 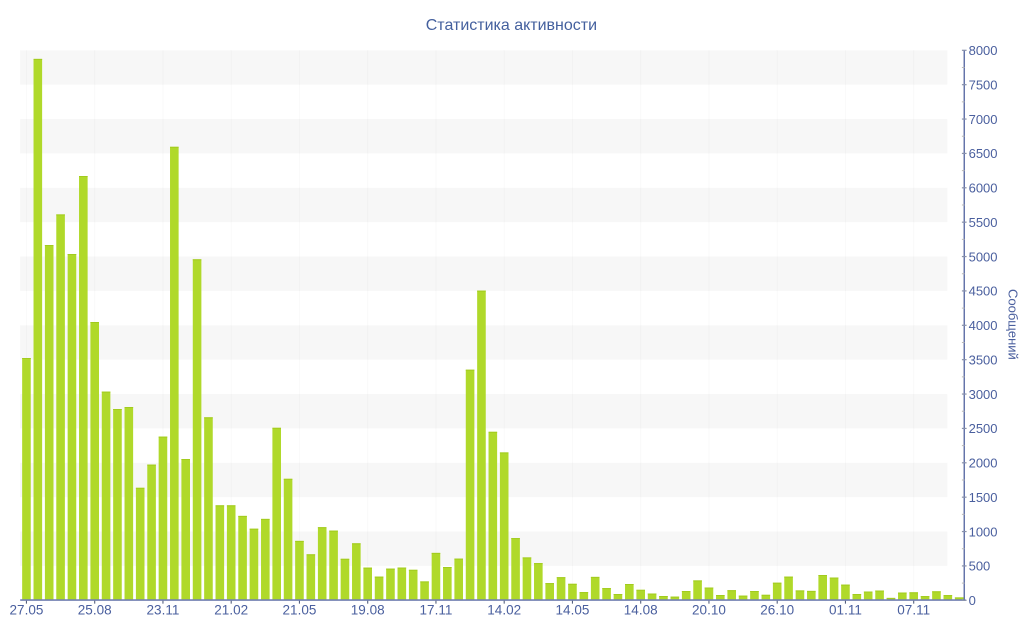 What do you see at coordinates (983, 497) in the screenshot?
I see `svg-text: 1500` at bounding box center [983, 497].